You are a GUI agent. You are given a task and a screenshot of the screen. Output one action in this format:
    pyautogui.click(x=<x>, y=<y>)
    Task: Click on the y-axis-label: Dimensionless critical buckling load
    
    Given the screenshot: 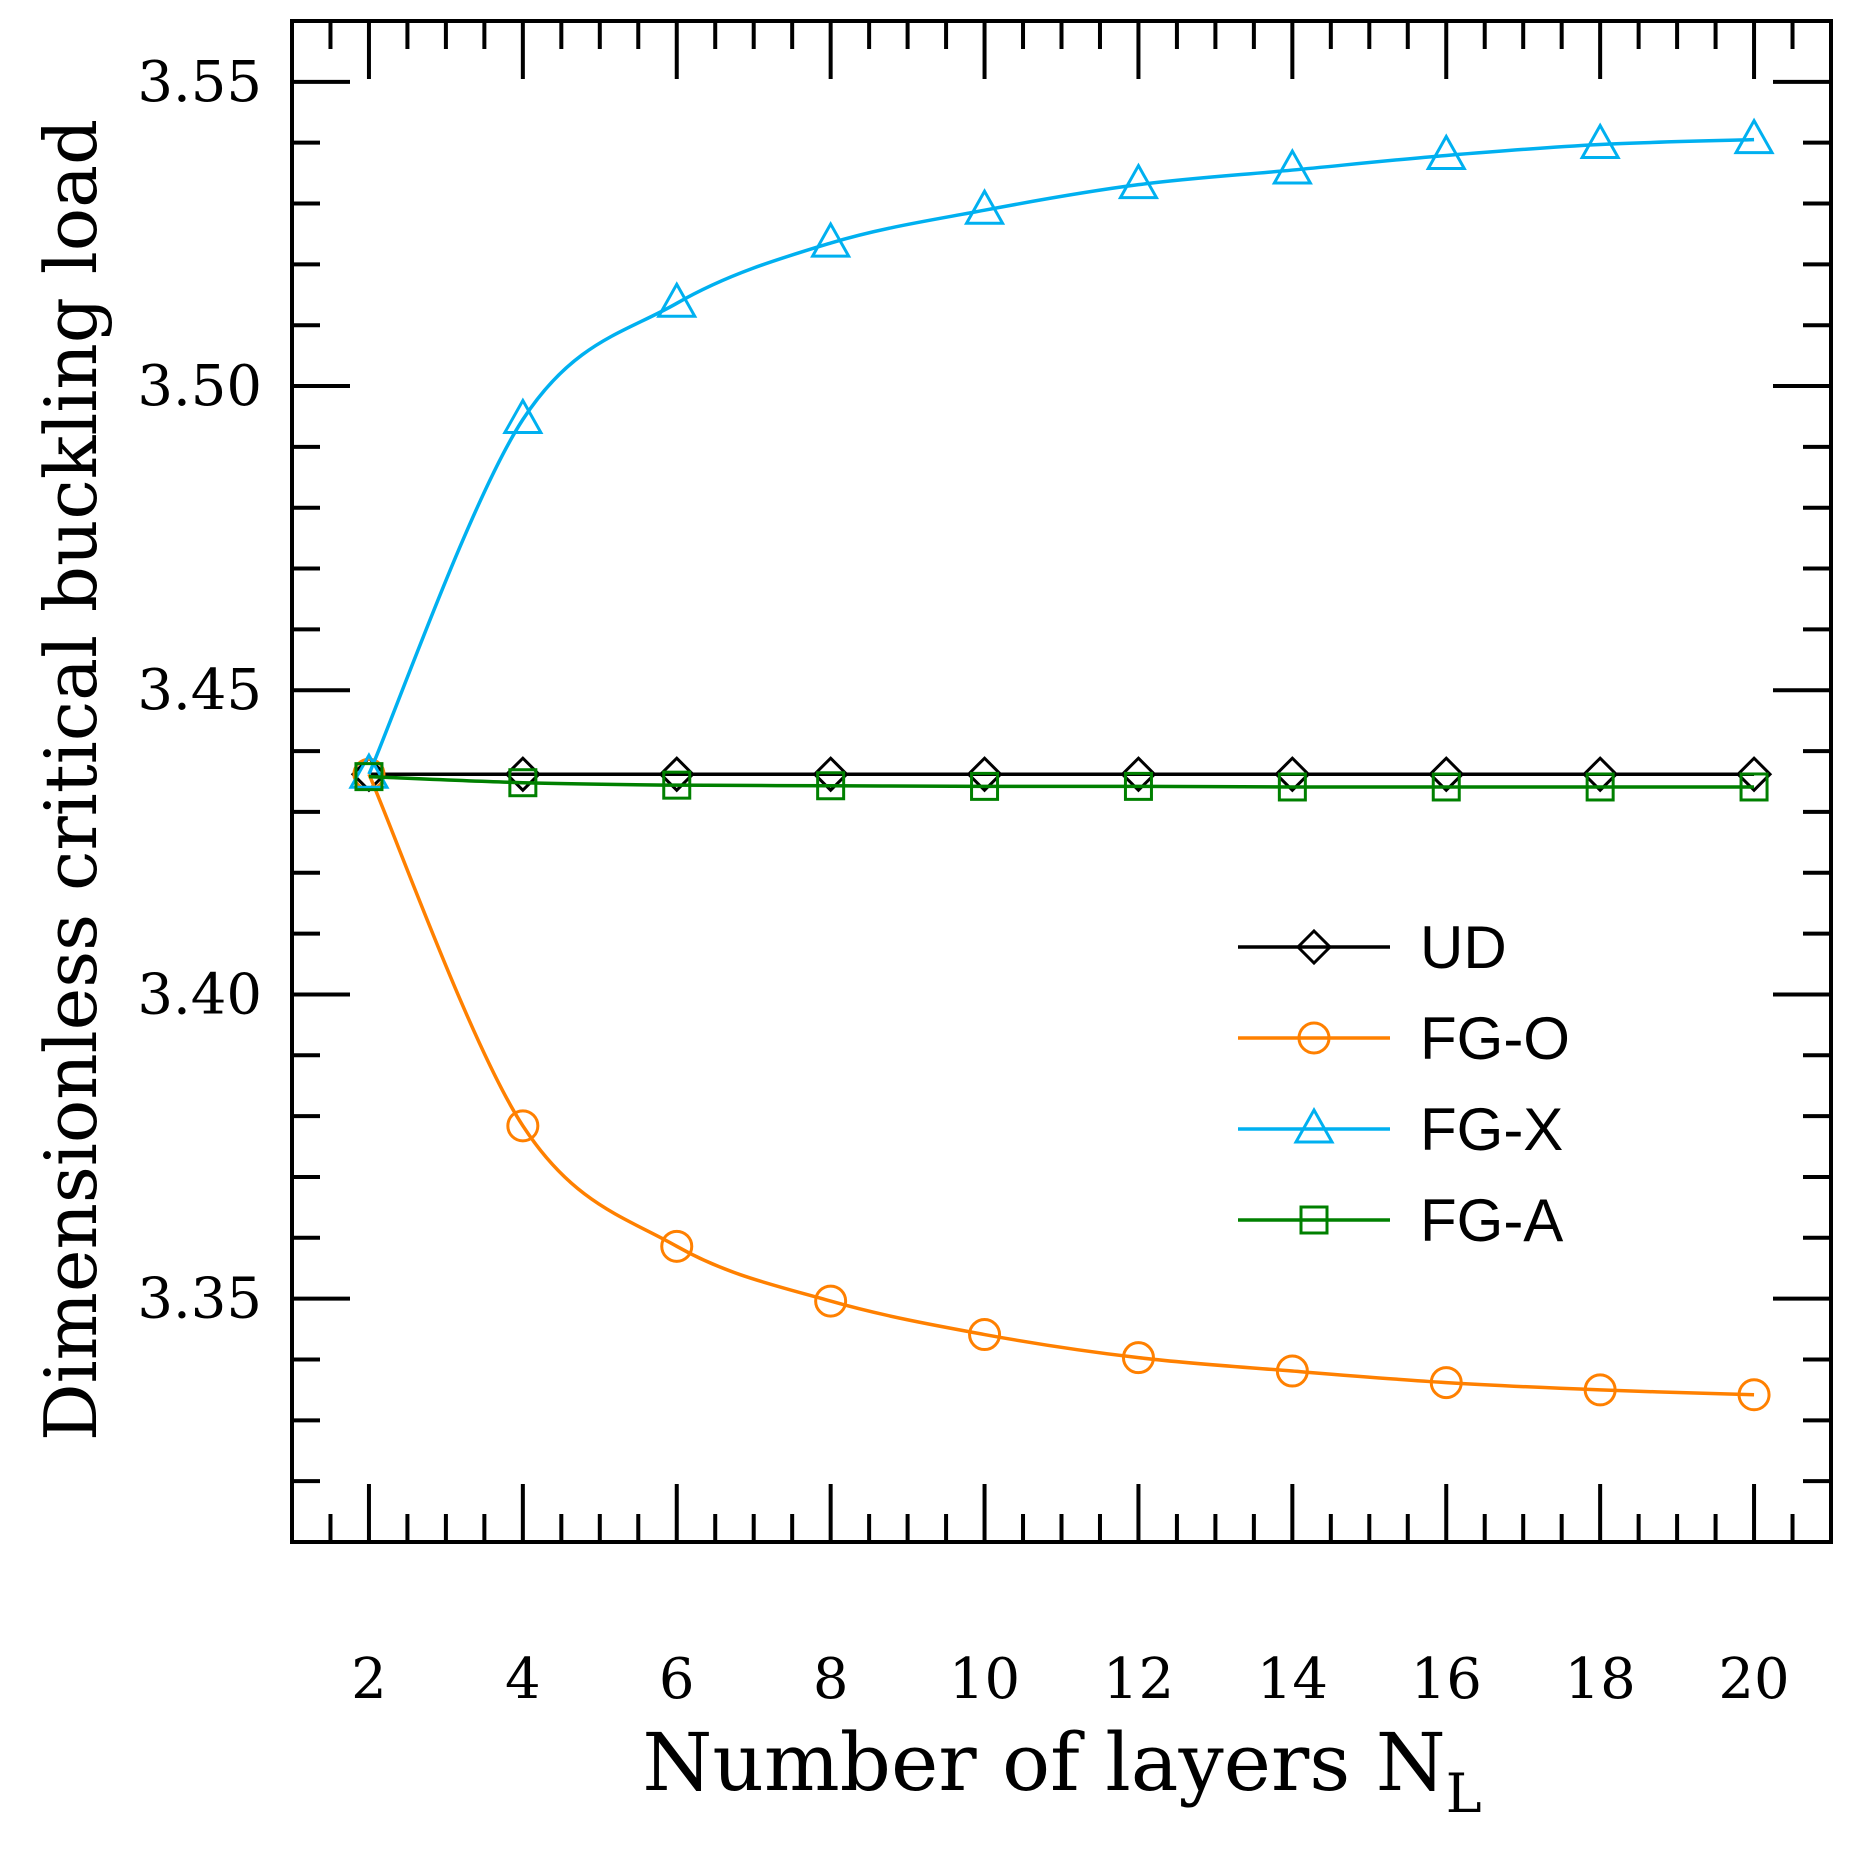 What is the action you would take?
    pyautogui.click(x=71, y=780)
    